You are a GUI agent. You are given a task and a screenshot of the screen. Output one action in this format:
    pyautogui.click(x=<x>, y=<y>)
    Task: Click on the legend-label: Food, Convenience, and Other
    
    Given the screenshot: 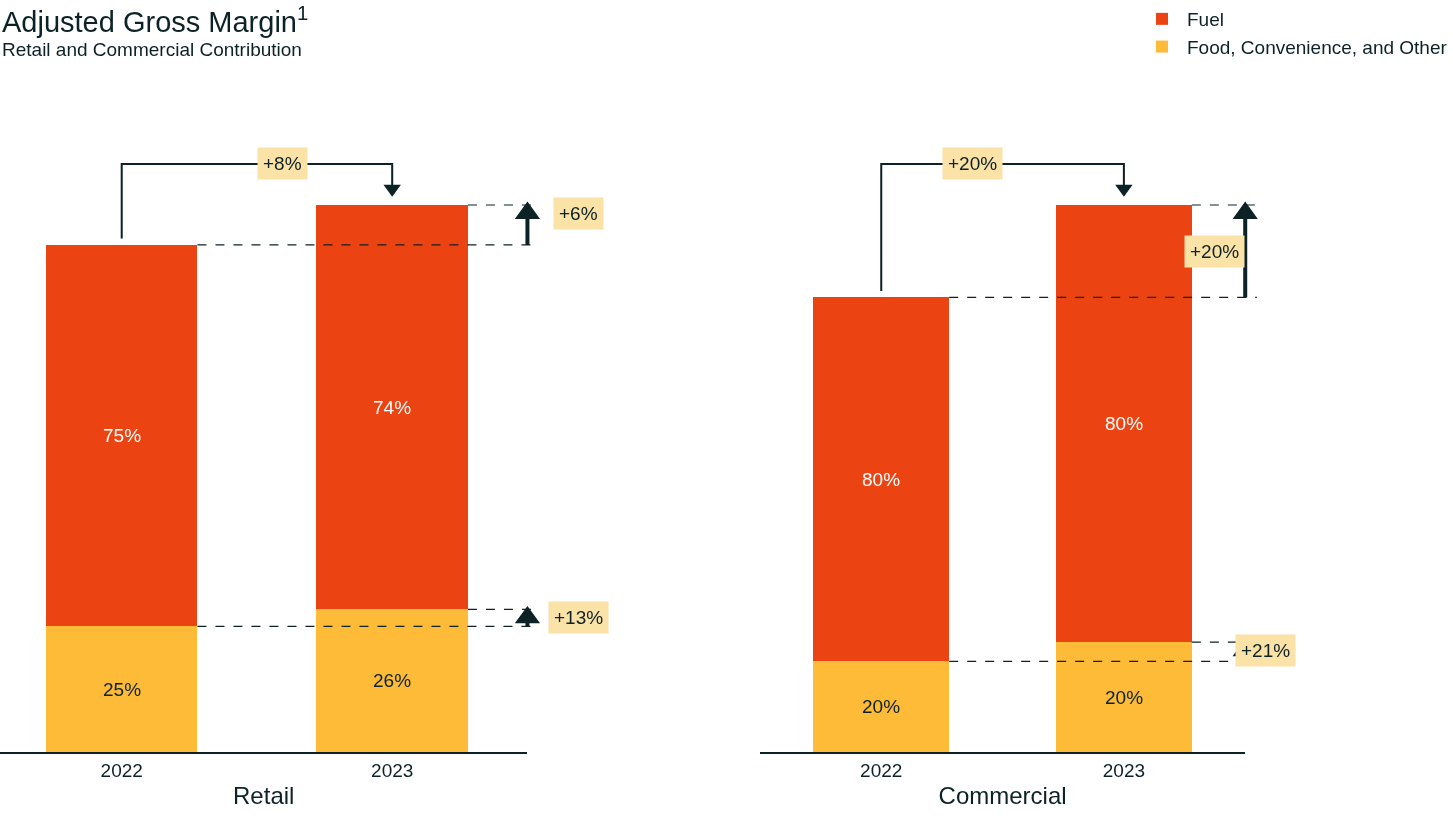 What is the action you would take?
    pyautogui.click(x=1317, y=47)
    